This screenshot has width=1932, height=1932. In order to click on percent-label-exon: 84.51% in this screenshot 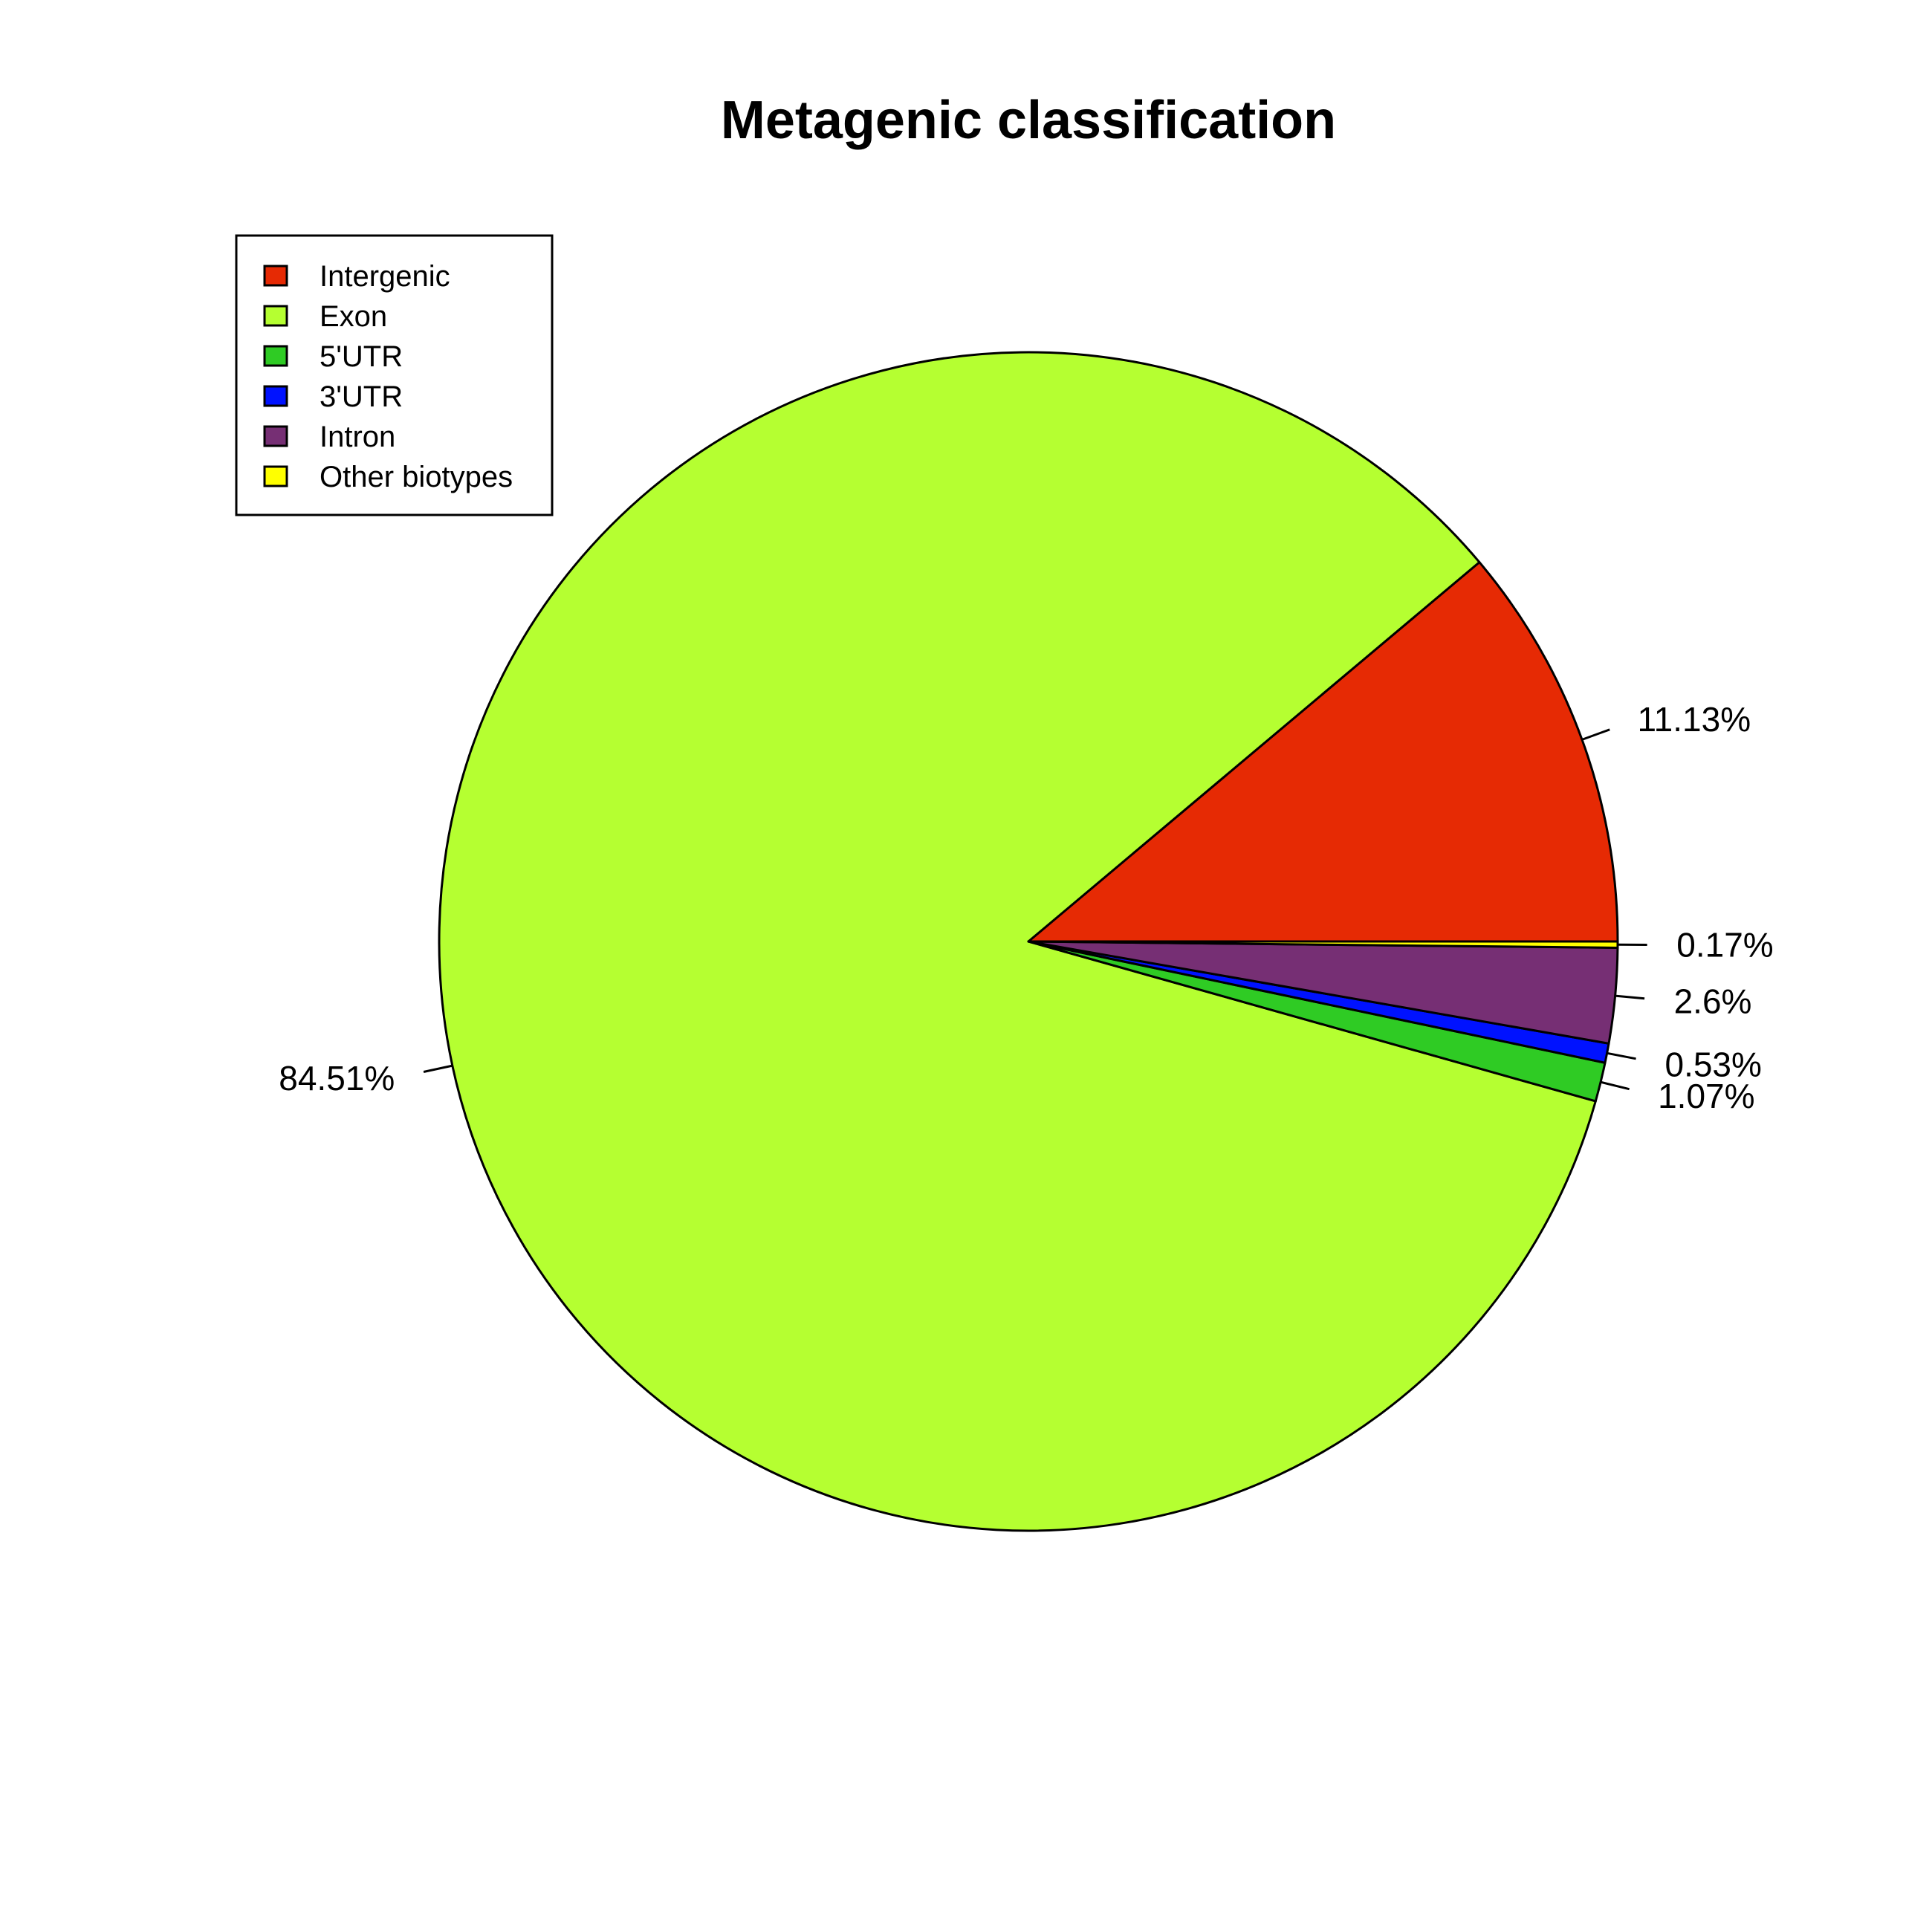, I will do `click(337, 1078)`.